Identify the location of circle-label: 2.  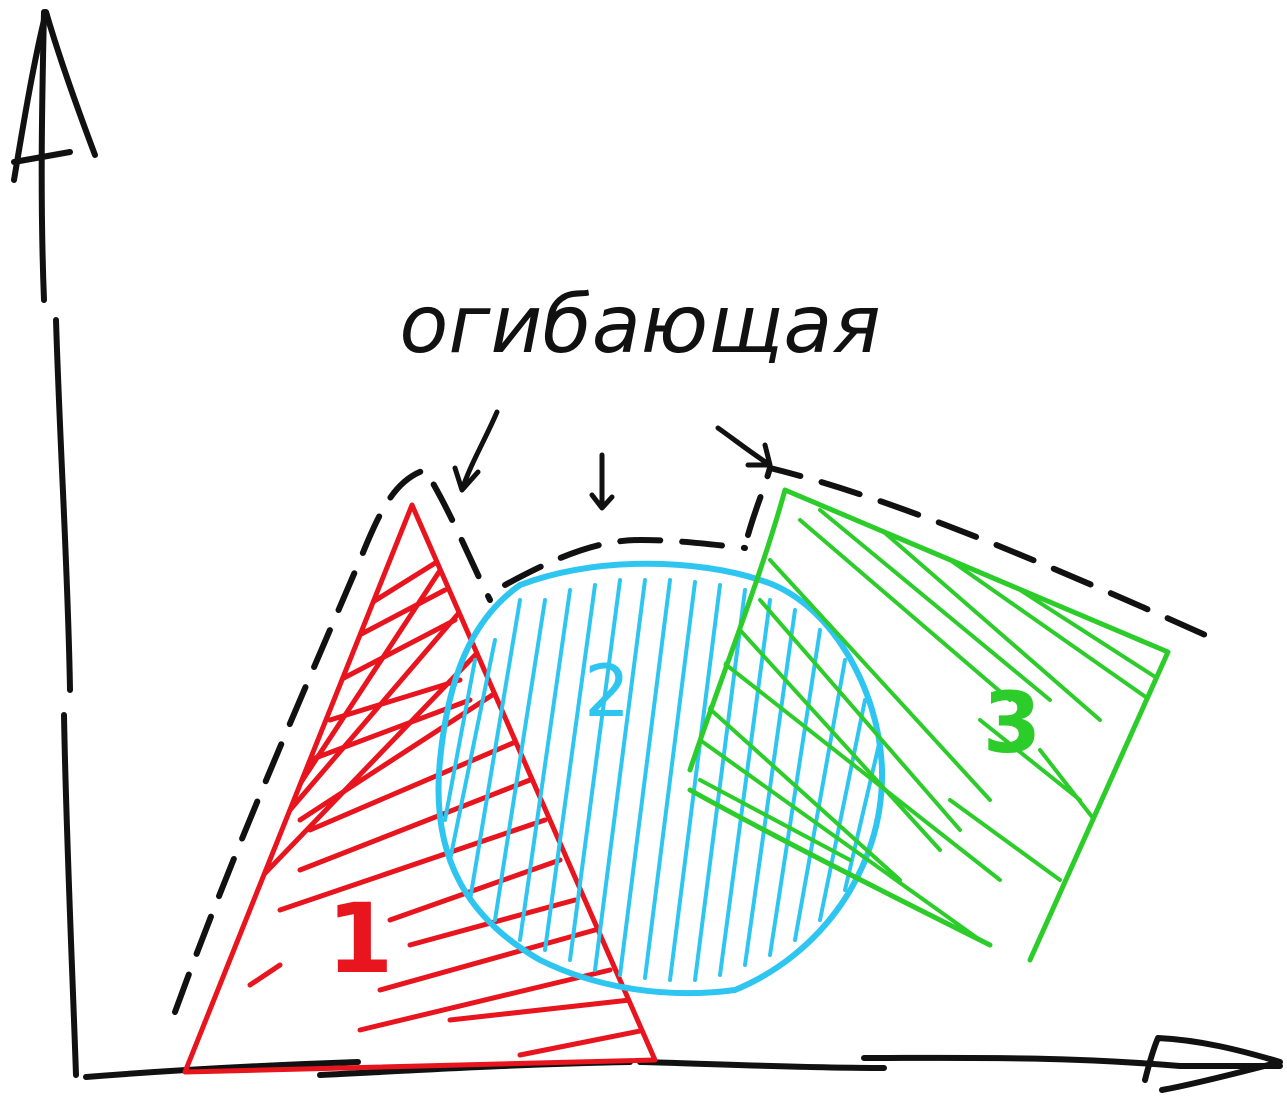
(607, 691).